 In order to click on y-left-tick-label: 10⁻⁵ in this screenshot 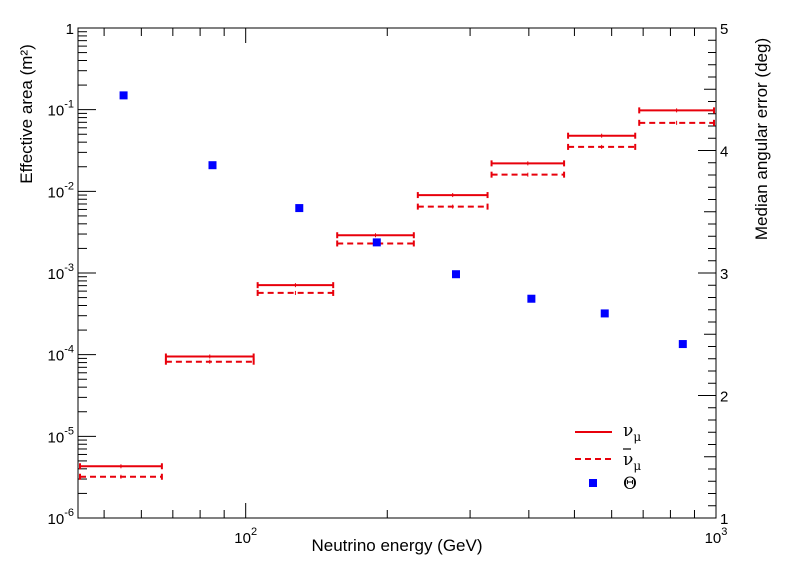, I will do `click(61, 435)`.